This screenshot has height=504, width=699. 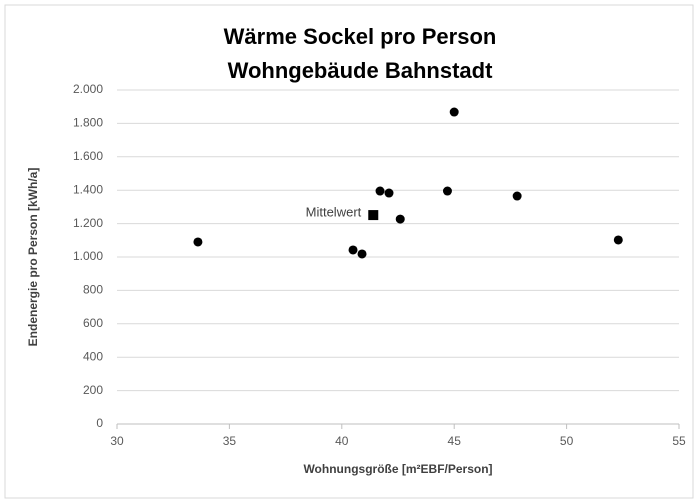 I want to click on y-tick-label: 600, so click(x=93, y=323).